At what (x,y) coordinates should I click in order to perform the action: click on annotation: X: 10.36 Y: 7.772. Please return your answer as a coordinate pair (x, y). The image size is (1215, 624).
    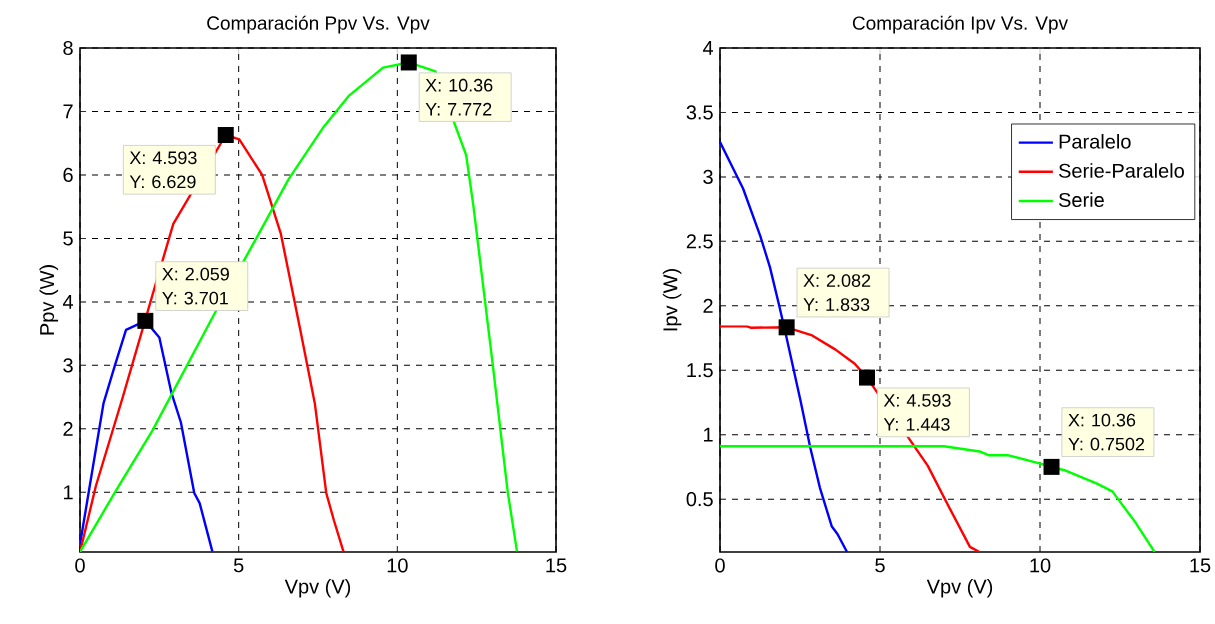
    Looking at the image, I should click on (459, 97).